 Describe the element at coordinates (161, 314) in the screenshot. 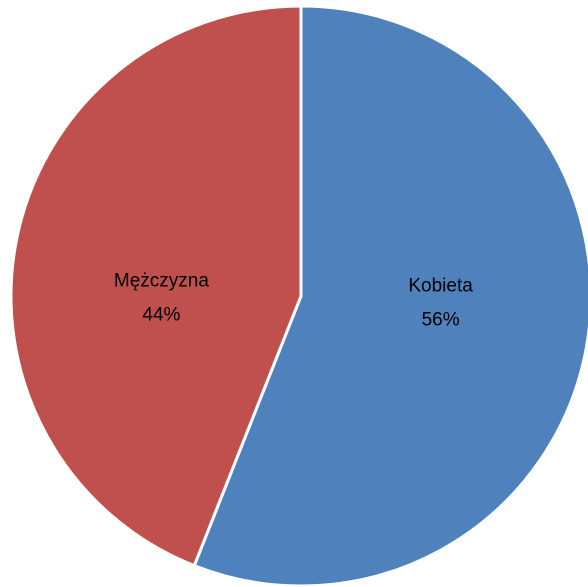

I see `slice-value-label: 44%` at that location.